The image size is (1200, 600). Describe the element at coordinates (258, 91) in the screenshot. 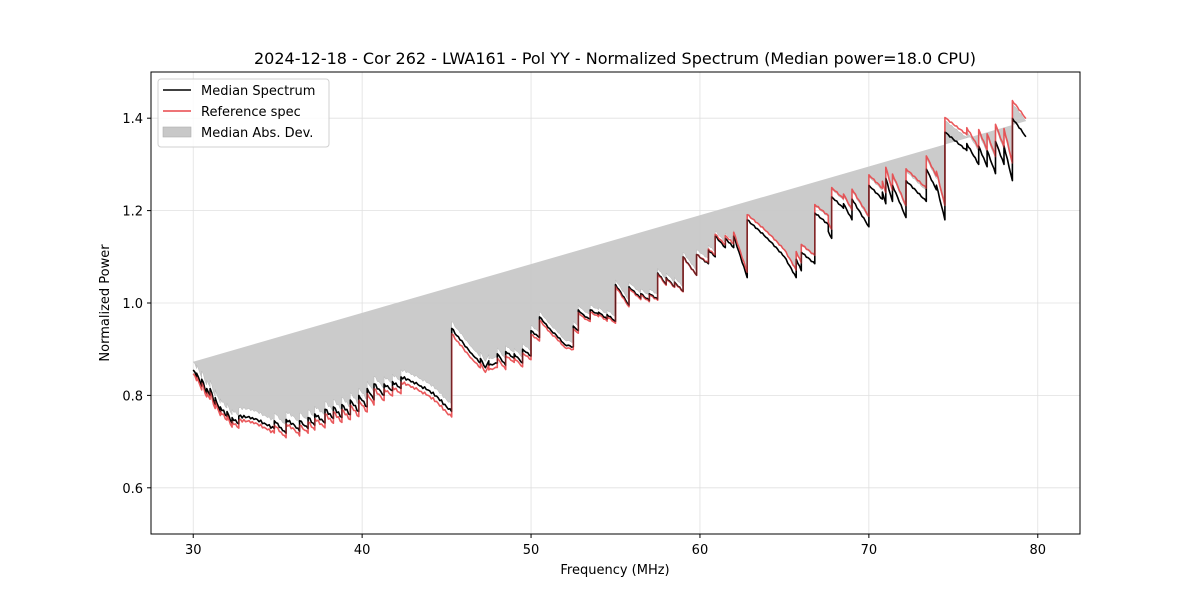

I see `legend-label-median: Median Spectrum` at that location.